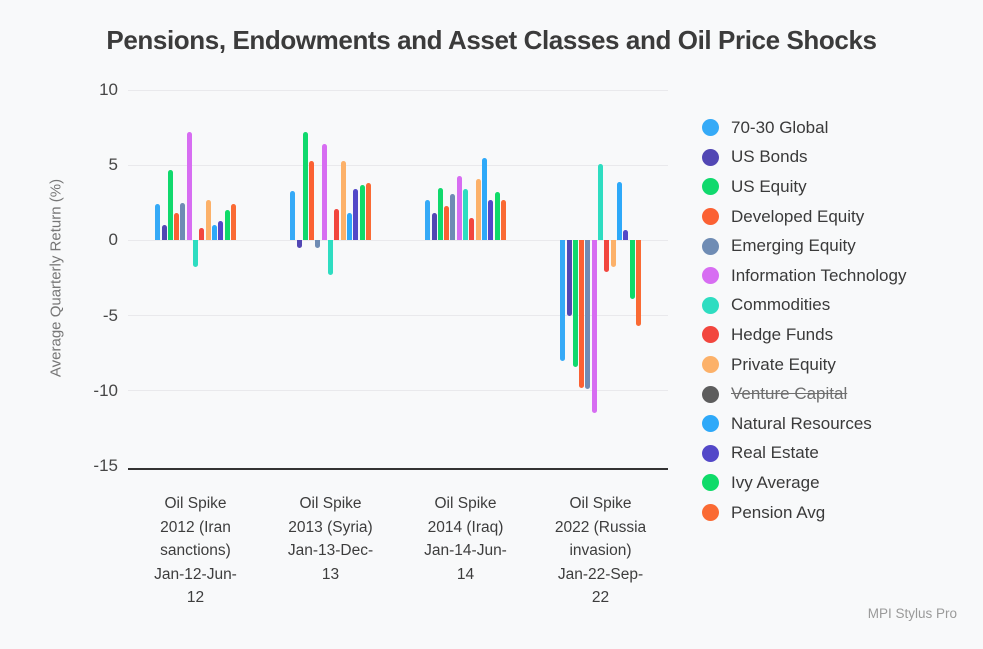  Describe the element at coordinates (613, 254) in the screenshot. I see `bar-private-equity-group4` at that location.